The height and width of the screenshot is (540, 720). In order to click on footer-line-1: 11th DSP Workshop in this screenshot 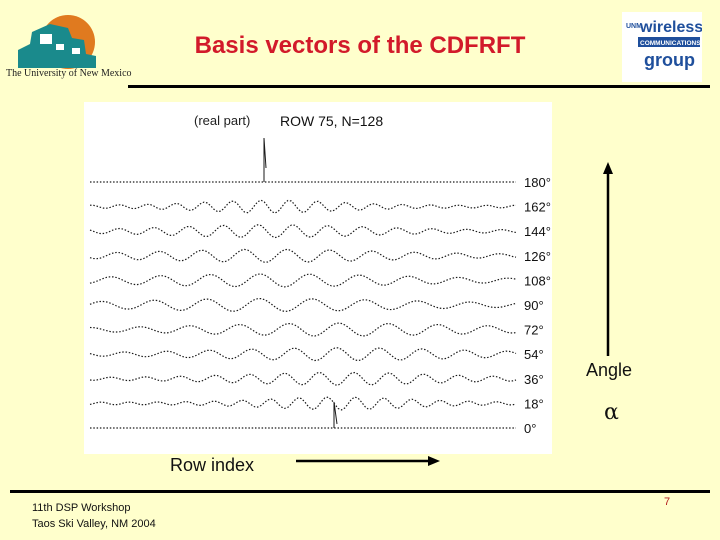, I will do `click(81, 508)`.